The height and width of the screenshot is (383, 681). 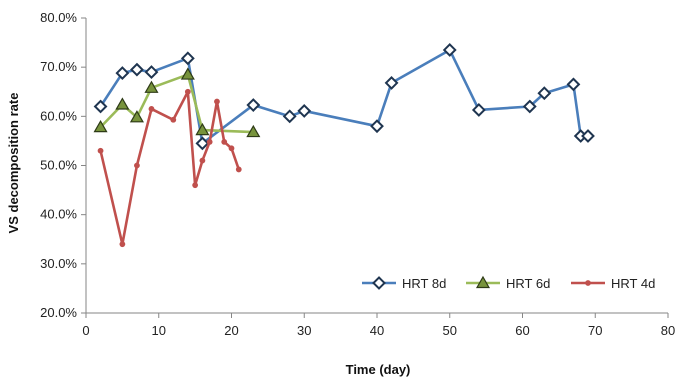 I want to click on y-tick-label: 80.0%, so click(x=58, y=17).